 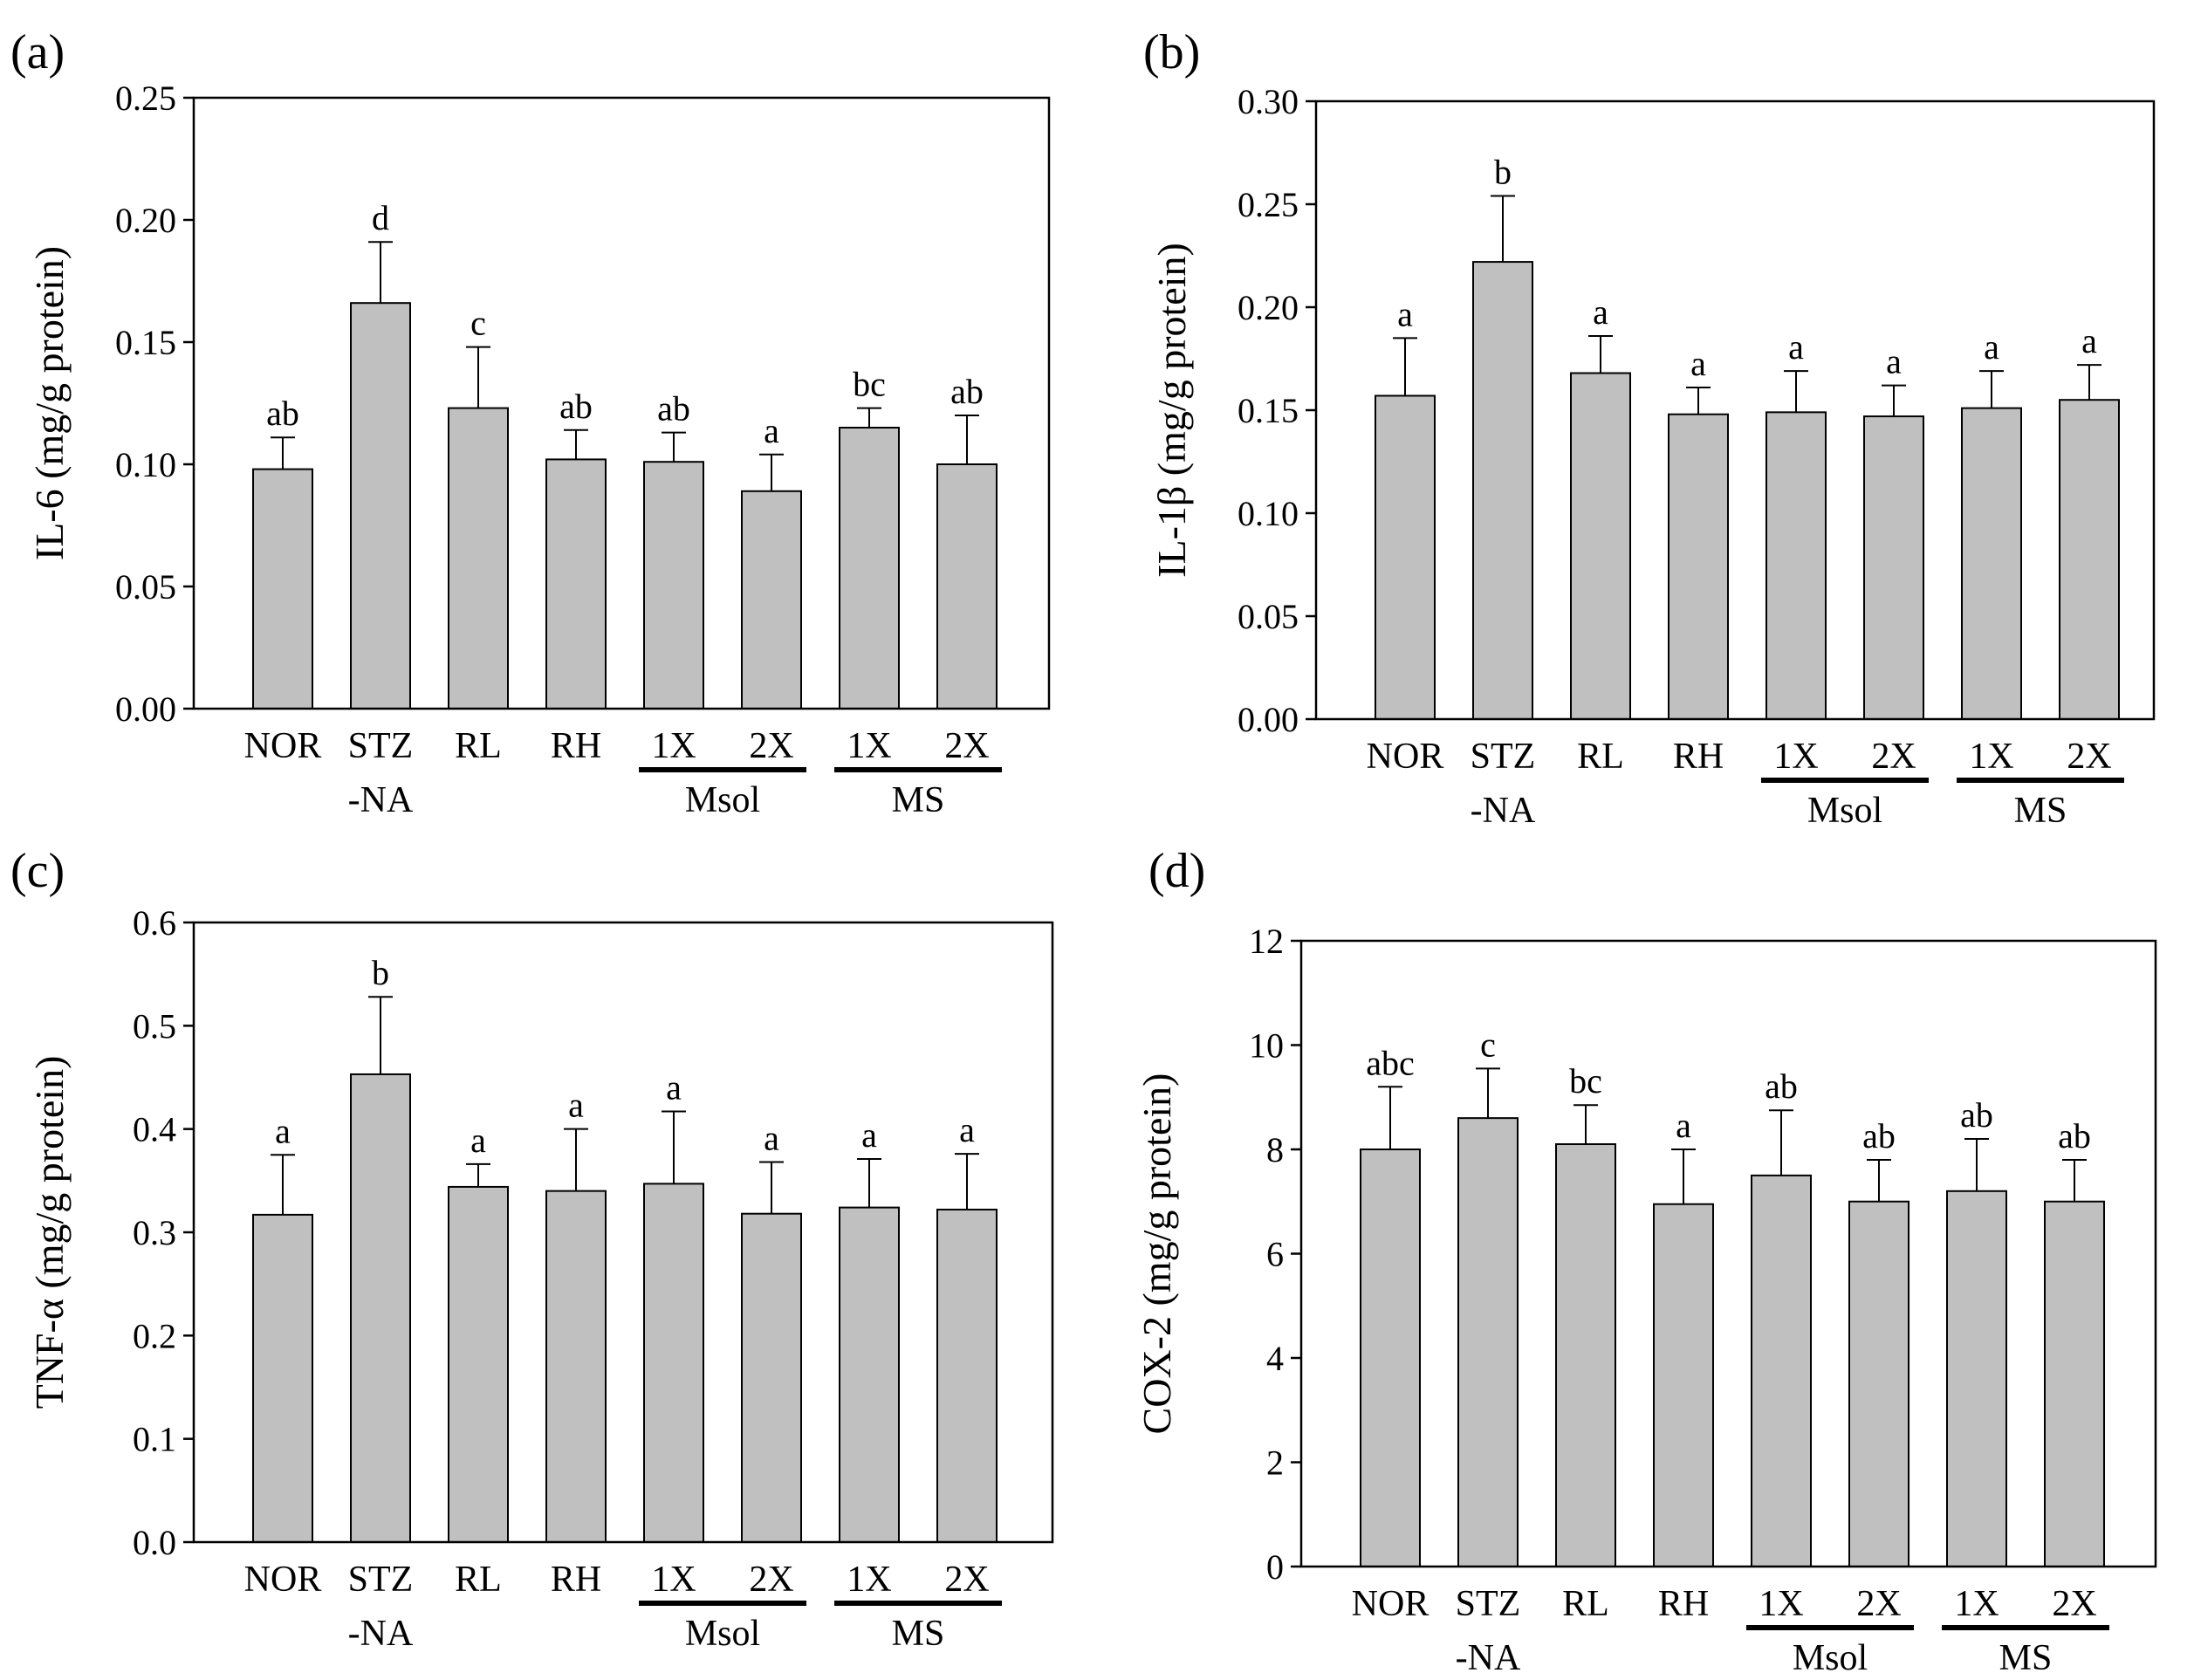 What do you see at coordinates (154, 1026) in the screenshot?
I see `y-tick-label: 0.5` at bounding box center [154, 1026].